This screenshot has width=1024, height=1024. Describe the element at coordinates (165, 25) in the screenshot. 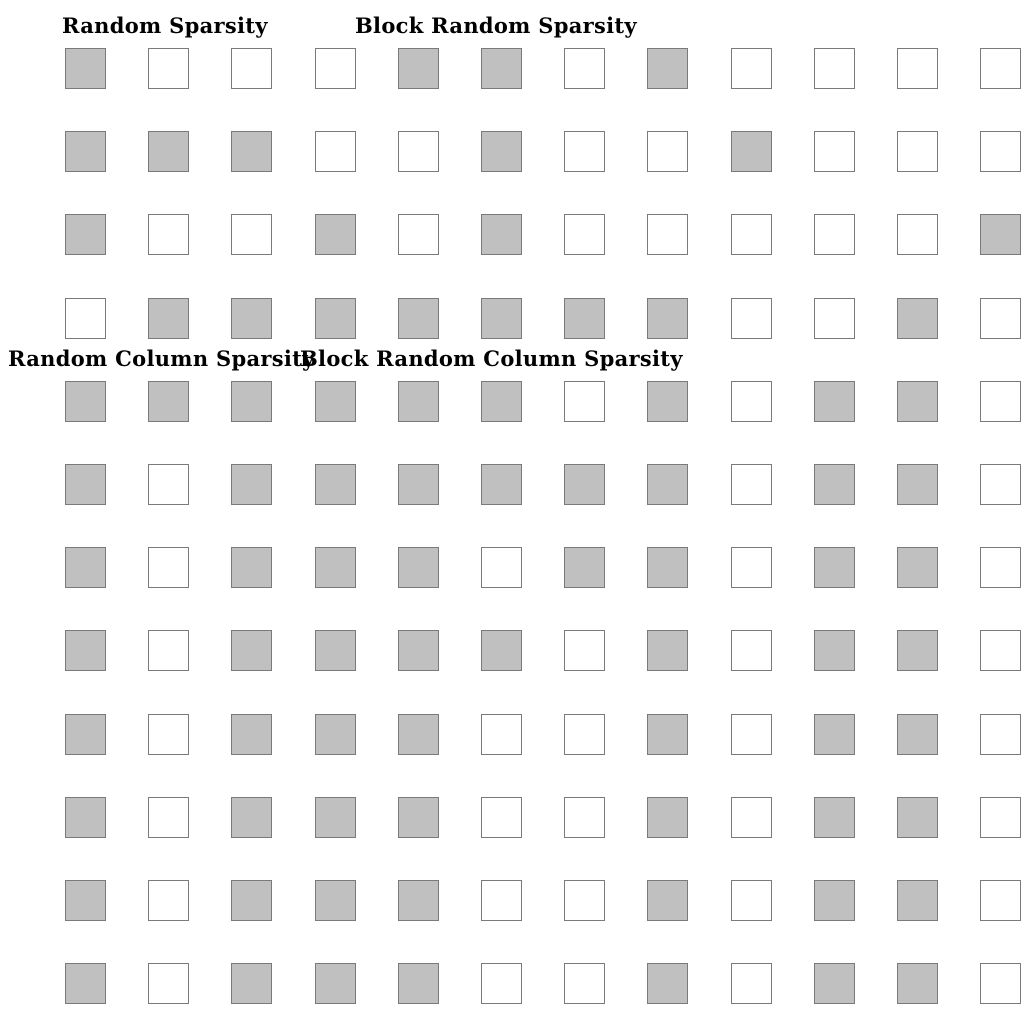

I see `random-sparsity-title: Random Sparsity` at that location.